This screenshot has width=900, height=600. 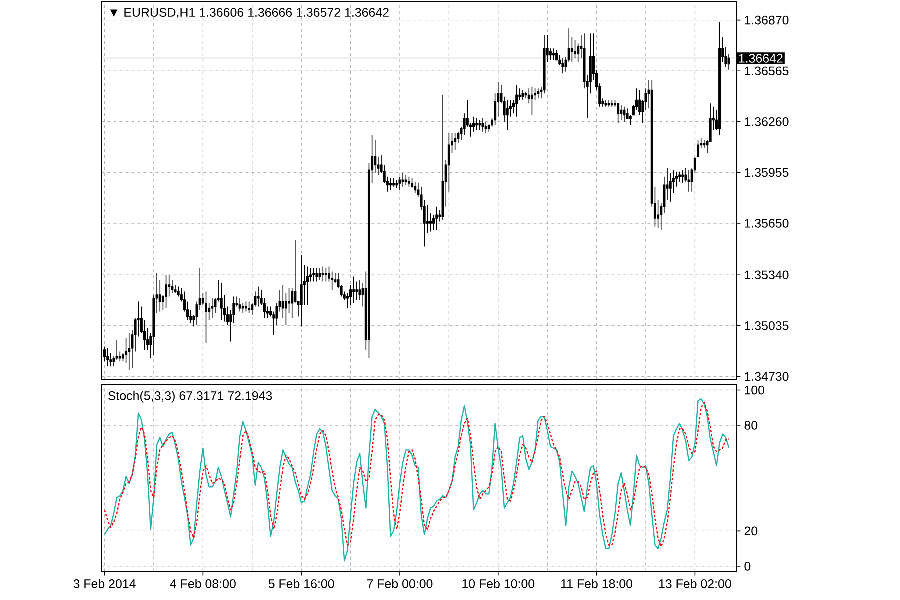 What do you see at coordinates (190, 397) in the screenshot?
I see `chart-title: Stoch(5,3,3) 67.3171 72.1943` at bounding box center [190, 397].